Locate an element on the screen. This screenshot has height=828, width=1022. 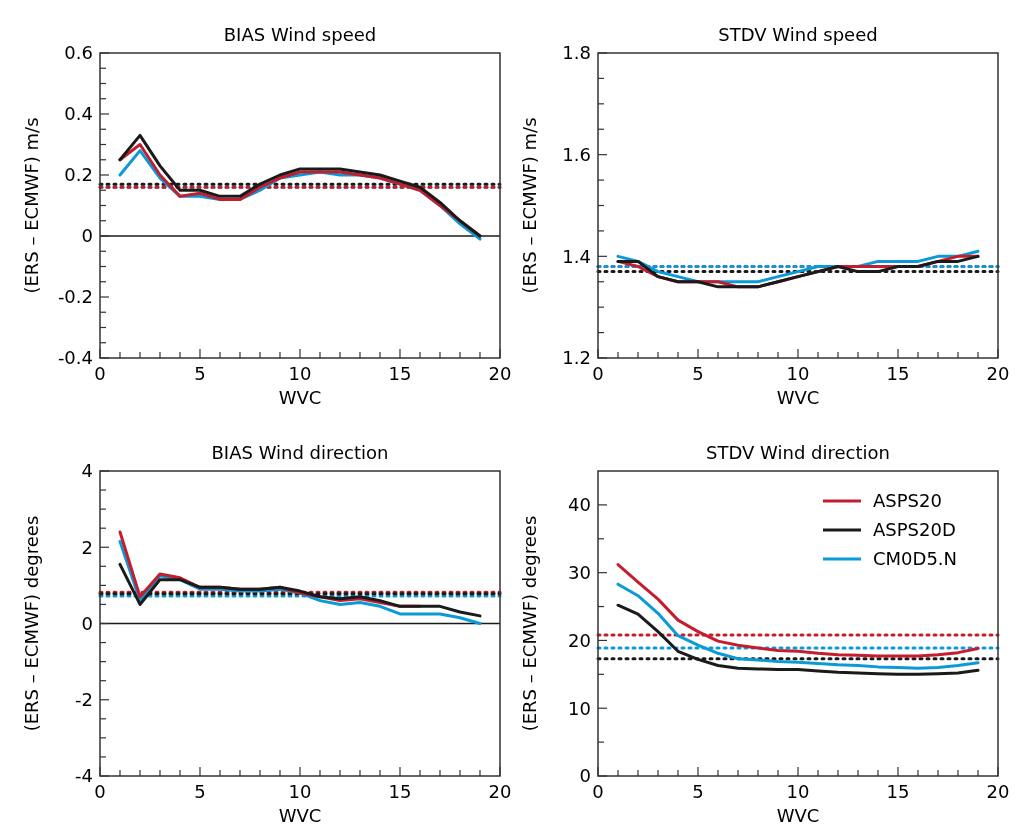
legend-label: CM0D5.N is located at coordinates (915, 559).